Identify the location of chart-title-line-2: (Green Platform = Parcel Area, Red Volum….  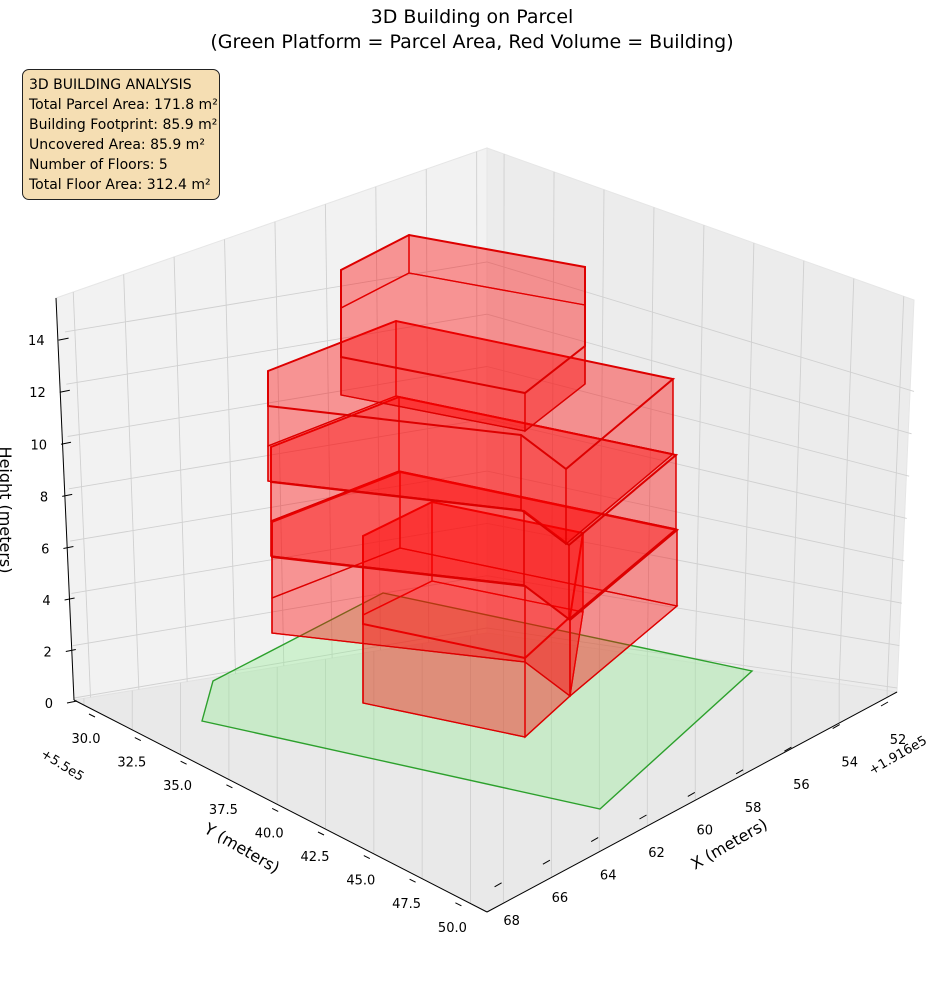
(472, 42).